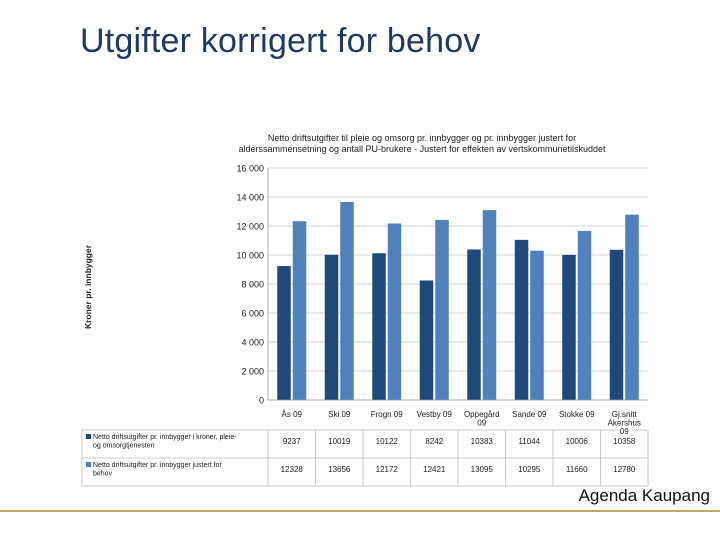 This screenshot has width=720, height=540. I want to click on x-tick-label: Ås 09, so click(292, 414).